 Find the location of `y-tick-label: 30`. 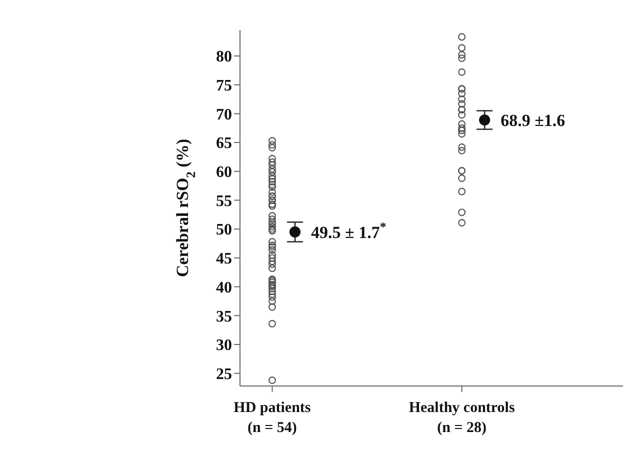

y-tick-label: 30 is located at coordinates (224, 345).